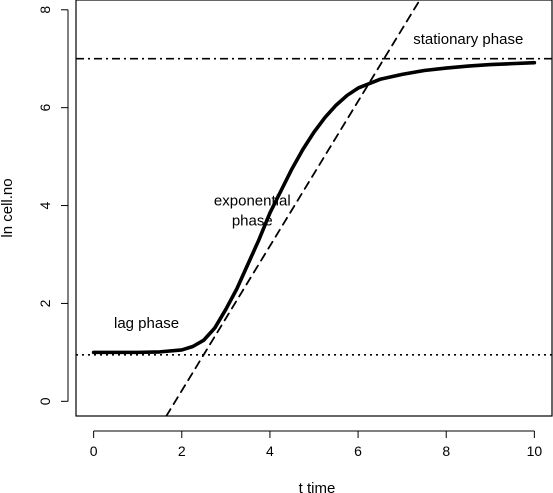 This screenshot has width=553, height=493. Describe the element at coordinates (94, 451) in the screenshot. I see `x-tick-label: 0` at that location.